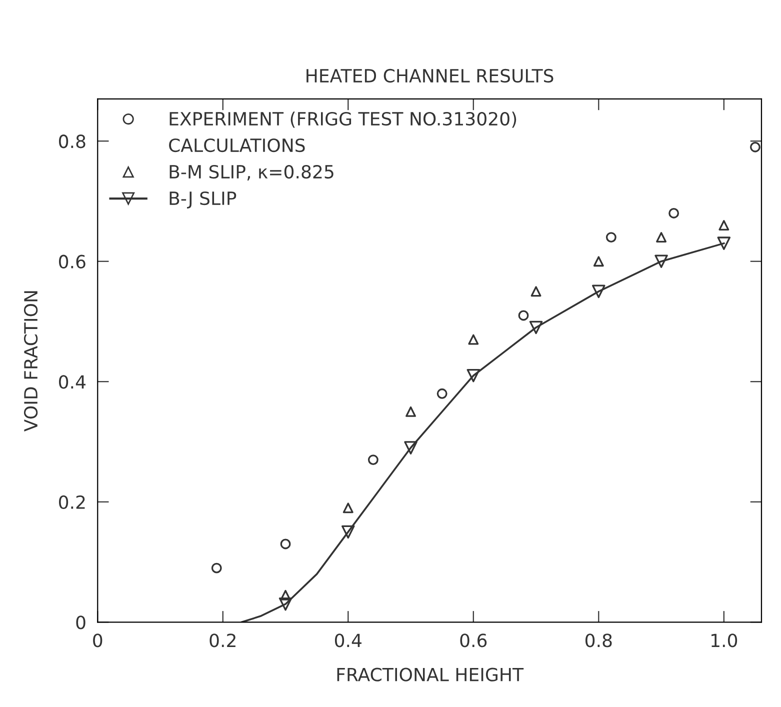 The height and width of the screenshot is (707, 781). Describe the element at coordinates (252, 172) in the screenshot. I see `legend-label: B-M SLIP, κ=0.825` at that location.